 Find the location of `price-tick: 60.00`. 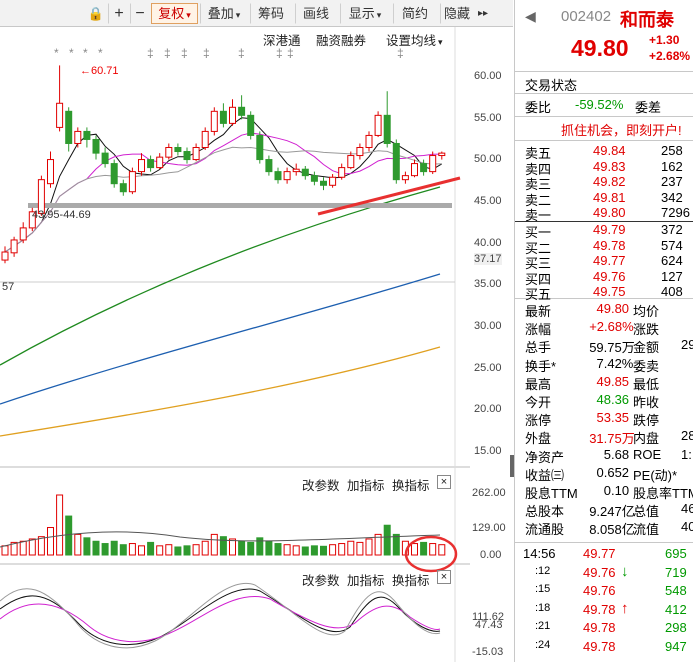

price-tick: 60.00 is located at coordinates (488, 76).